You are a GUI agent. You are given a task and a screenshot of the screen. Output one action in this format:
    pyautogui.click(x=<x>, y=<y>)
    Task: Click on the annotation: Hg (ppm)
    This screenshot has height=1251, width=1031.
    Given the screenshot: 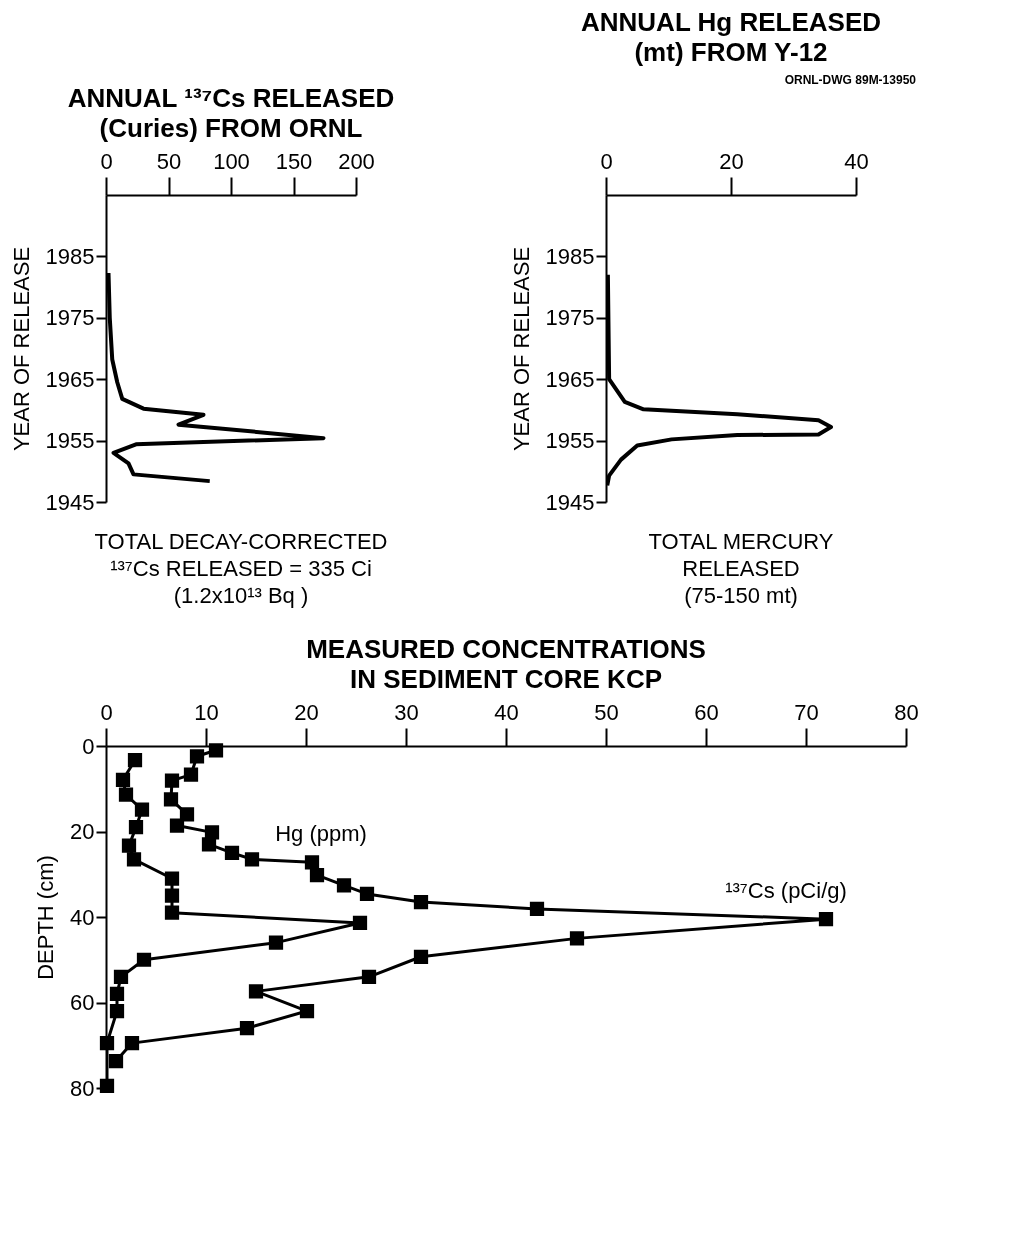 What is the action you would take?
    pyautogui.click(x=321, y=833)
    